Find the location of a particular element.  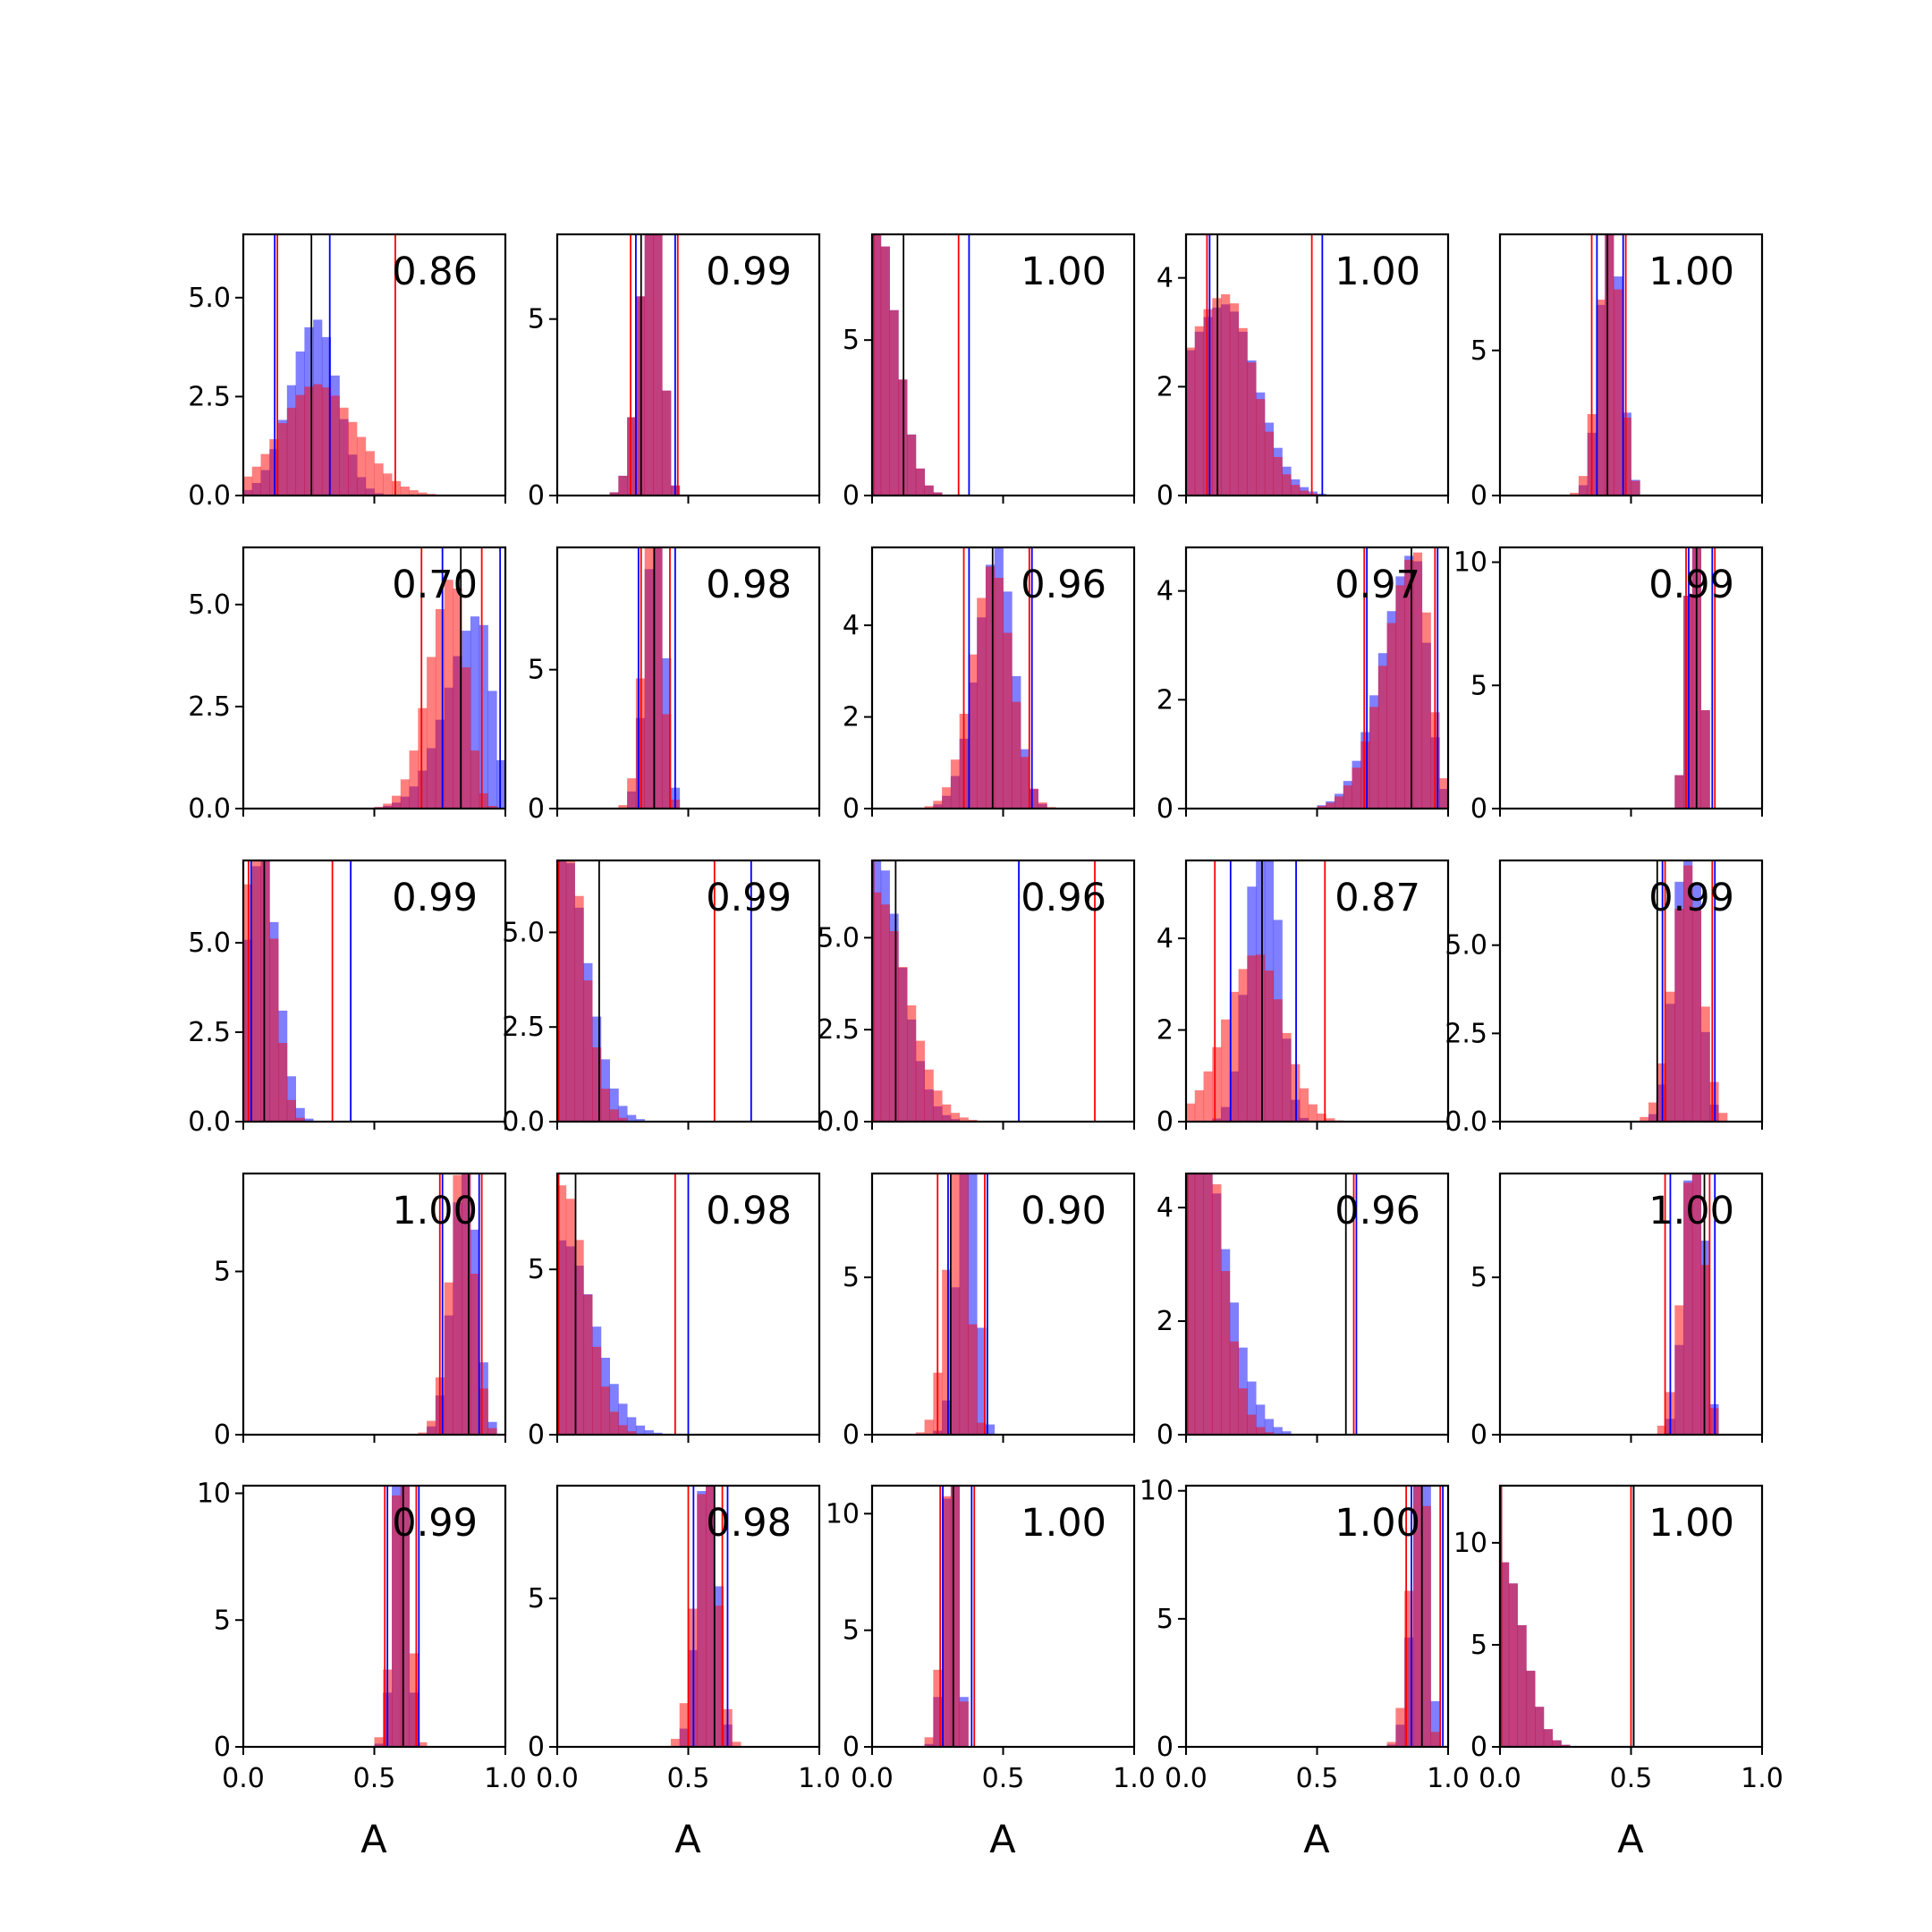

histogram-panel-25: 0 5 10 0.0 0.5 1.0 1.00 A is located at coordinates (1618, 1673).